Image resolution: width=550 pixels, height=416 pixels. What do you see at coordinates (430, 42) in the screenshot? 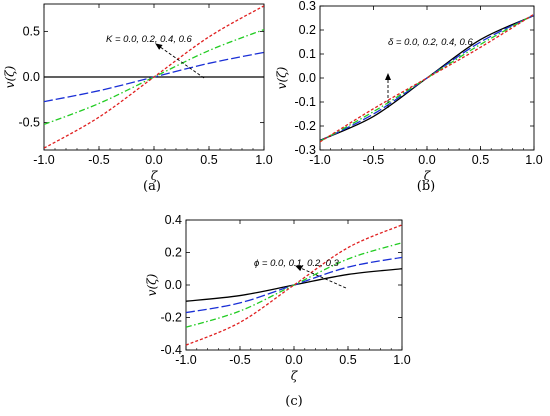
I see `parameter-annotation: δ = 0.0, 0.2, 0.4, 0.6` at bounding box center [430, 42].